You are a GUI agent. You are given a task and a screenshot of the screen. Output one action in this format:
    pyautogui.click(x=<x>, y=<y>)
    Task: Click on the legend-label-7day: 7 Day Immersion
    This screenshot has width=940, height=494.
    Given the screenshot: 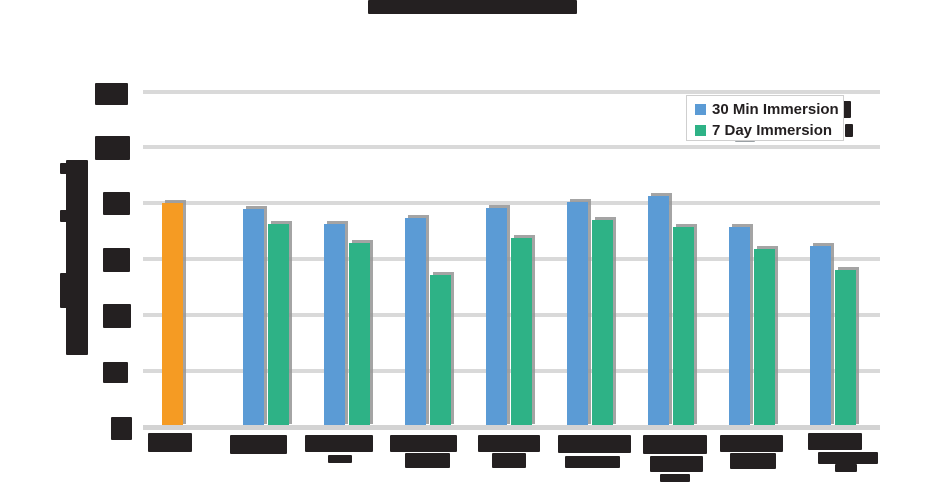 What is the action you would take?
    pyautogui.click(x=772, y=130)
    